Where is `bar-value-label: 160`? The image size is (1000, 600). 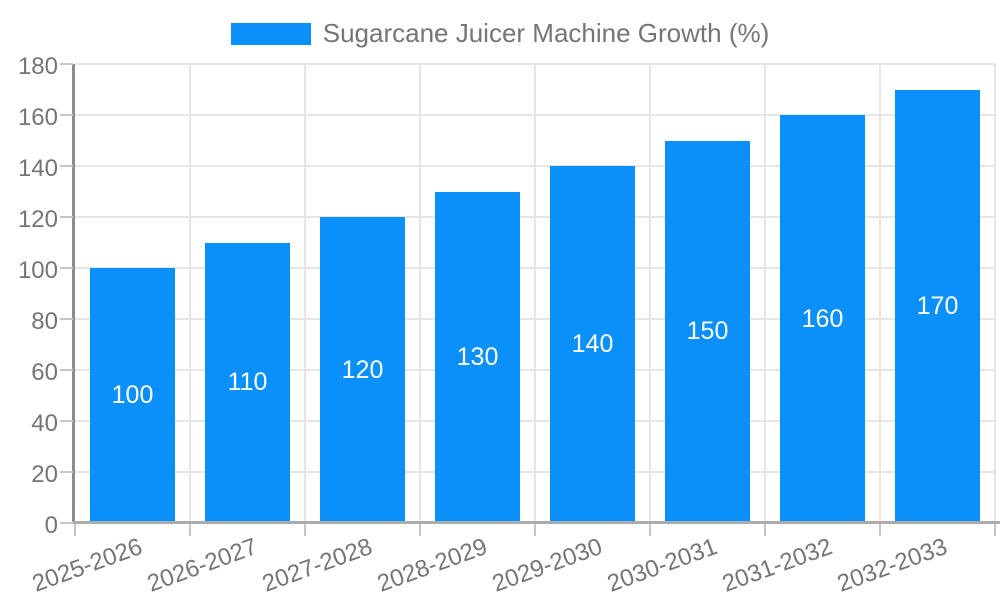 bar-value-label: 160 is located at coordinates (822, 318).